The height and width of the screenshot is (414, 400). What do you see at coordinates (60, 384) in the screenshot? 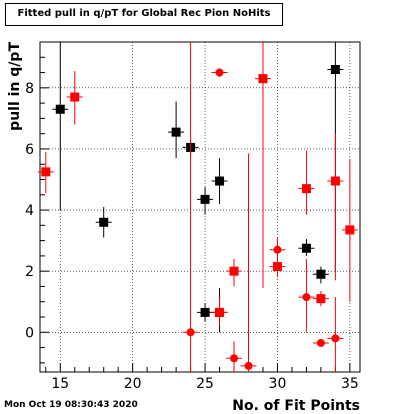
I see `x-tick-label: 15` at bounding box center [60, 384].